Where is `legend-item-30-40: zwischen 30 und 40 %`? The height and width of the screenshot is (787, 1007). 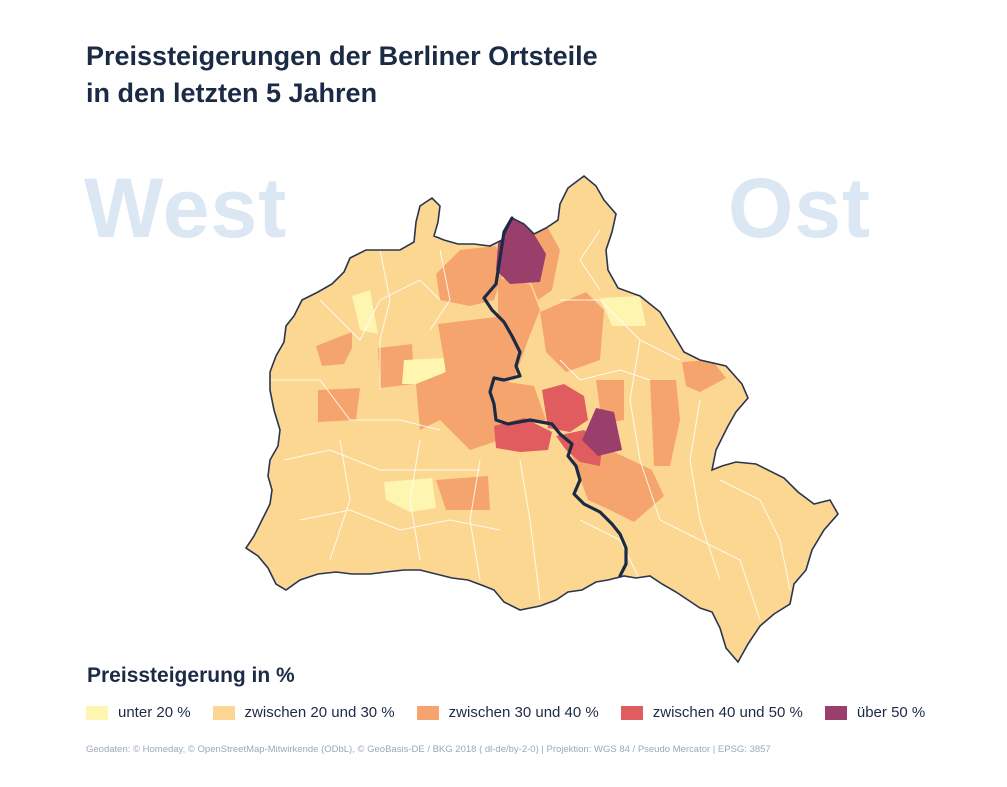
legend-item-30-40: zwischen 30 und 40 % is located at coordinates (507, 712).